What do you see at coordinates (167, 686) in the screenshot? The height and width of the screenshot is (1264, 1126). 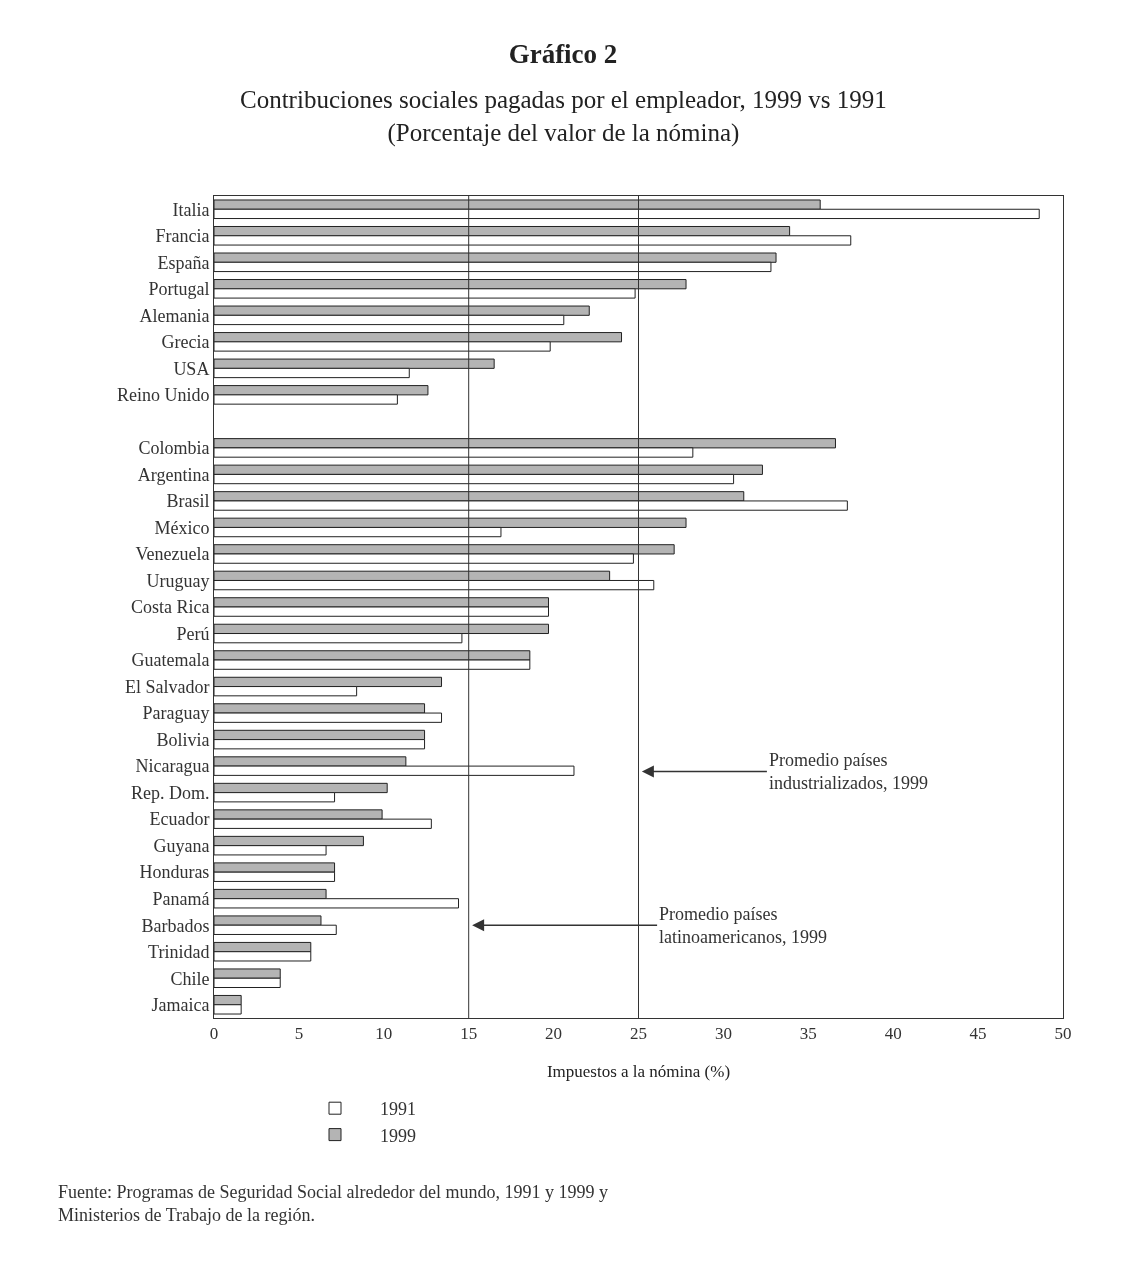 I see `y-tick-label: El Salvador` at bounding box center [167, 686].